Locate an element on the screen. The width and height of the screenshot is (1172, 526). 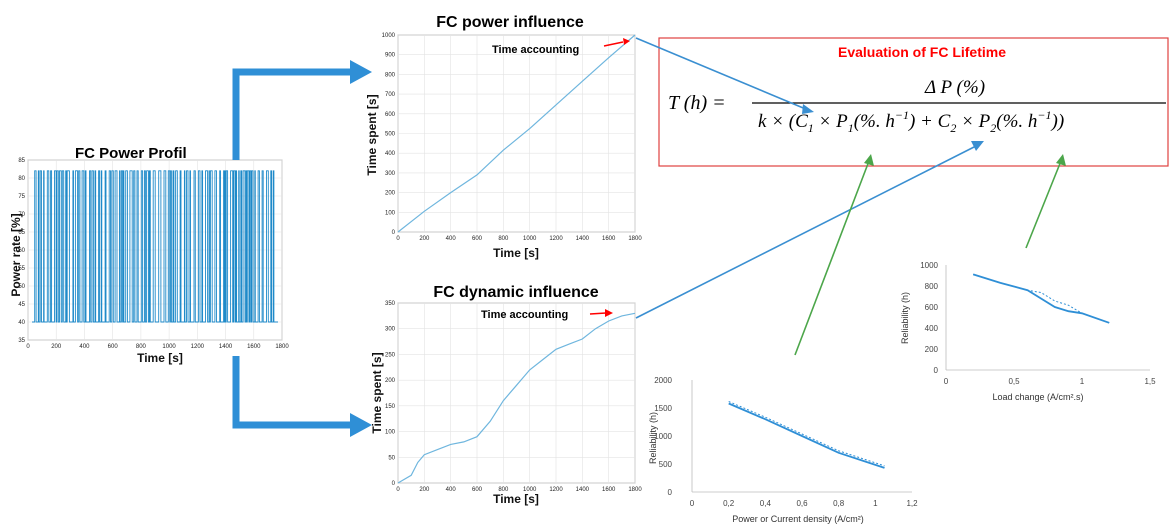
power-x-tick-label: 1600 is located at coordinates (609, 239).